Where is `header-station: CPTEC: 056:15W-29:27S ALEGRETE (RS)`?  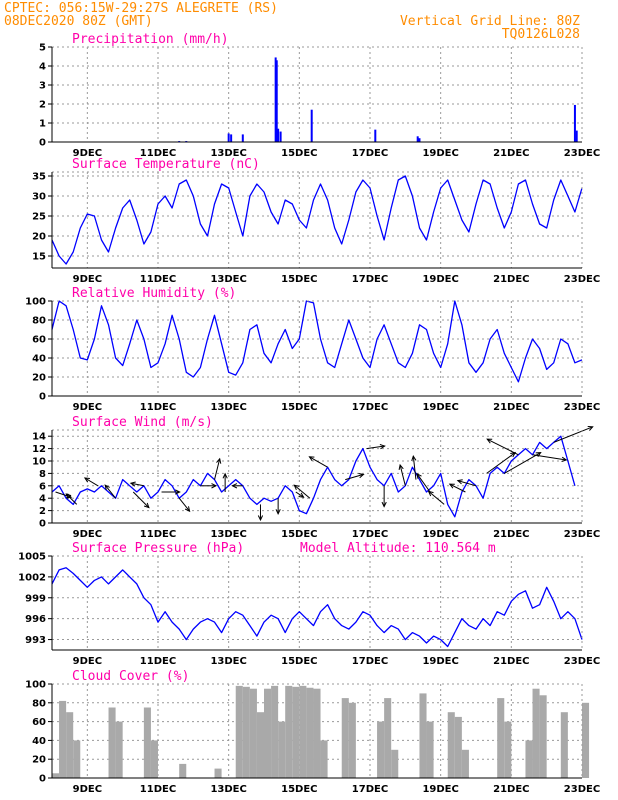
header-station: CPTEC: 056:15W-29:27S ALEGRETE (RS) is located at coordinates (141, 8).